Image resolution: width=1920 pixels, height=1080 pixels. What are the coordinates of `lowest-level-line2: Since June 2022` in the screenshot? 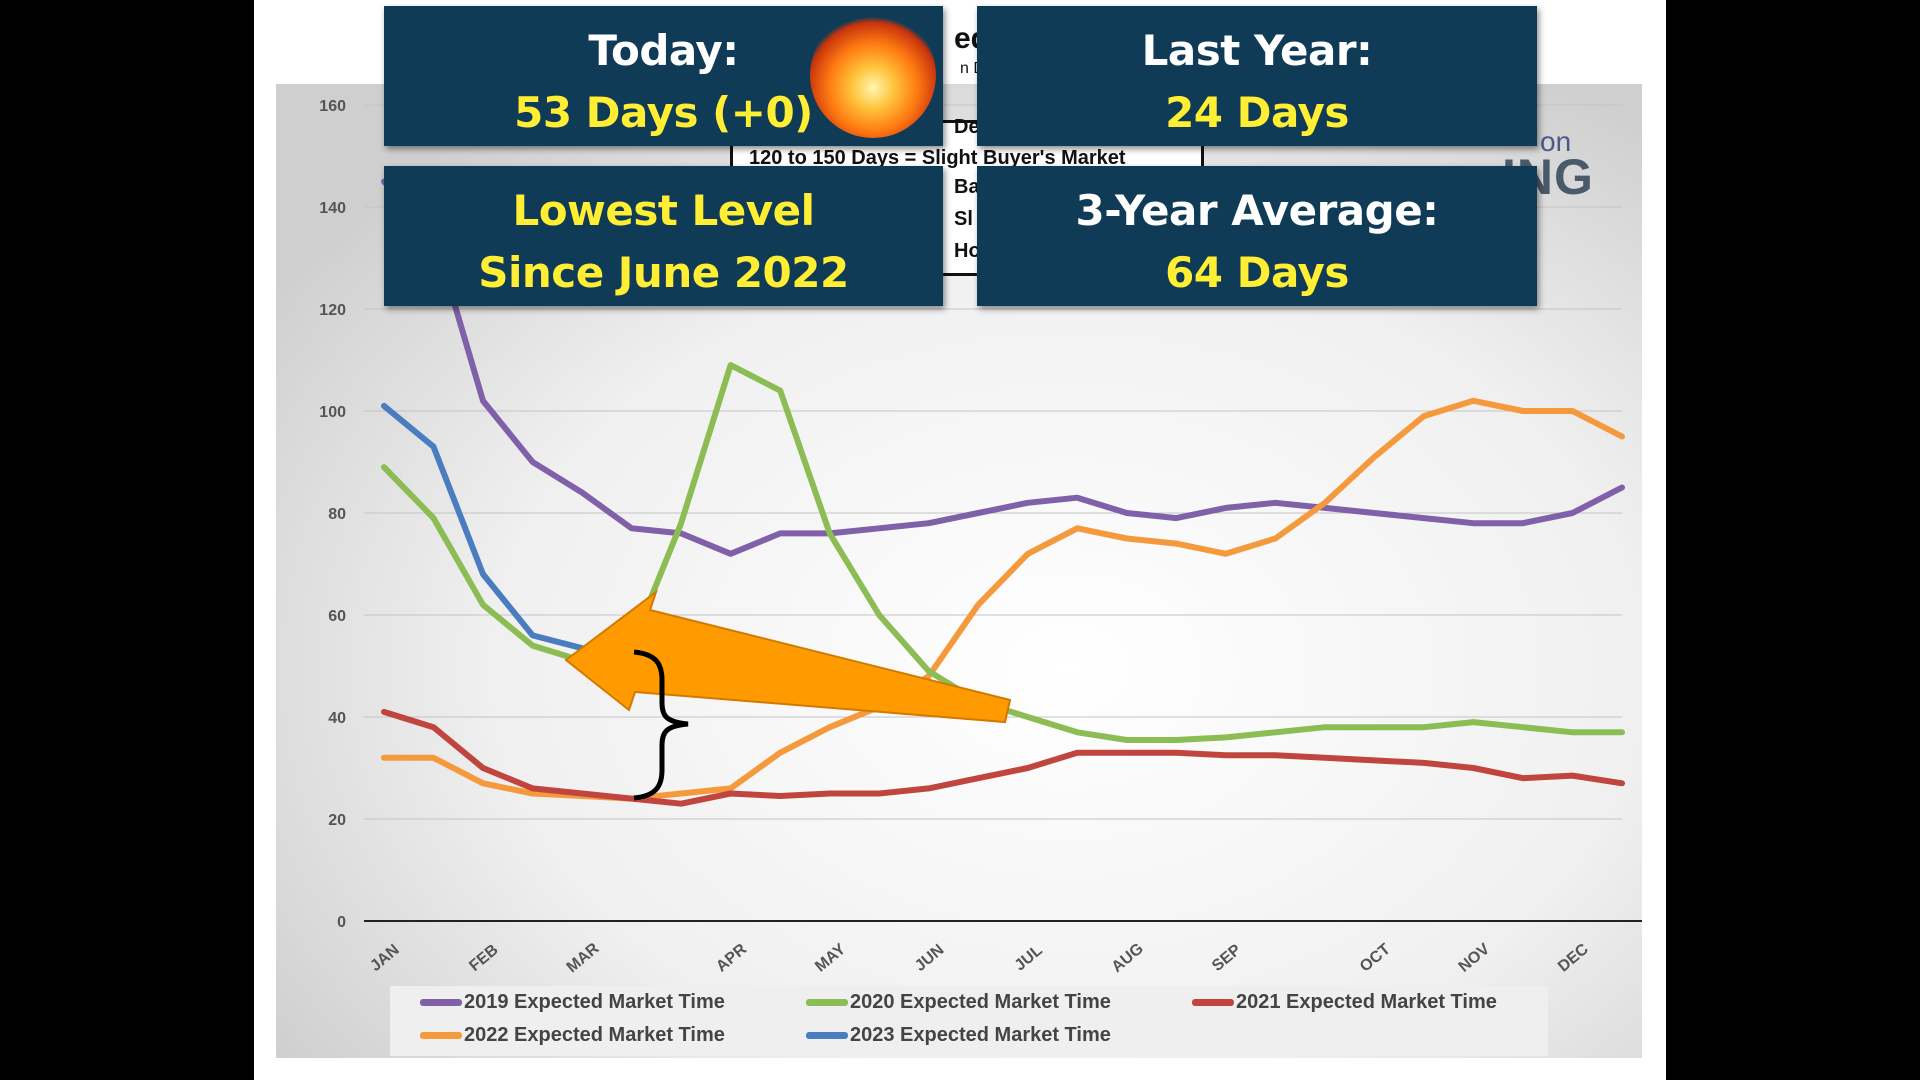 It's located at (663, 272).